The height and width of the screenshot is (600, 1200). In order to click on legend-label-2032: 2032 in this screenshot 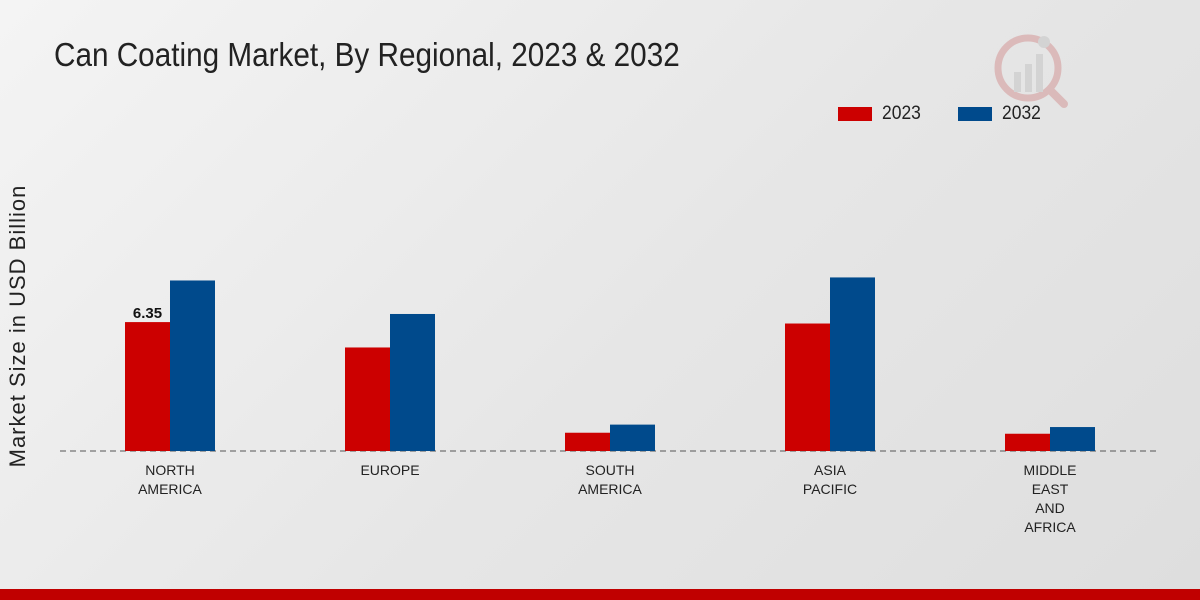, I will do `click(1022, 113)`.